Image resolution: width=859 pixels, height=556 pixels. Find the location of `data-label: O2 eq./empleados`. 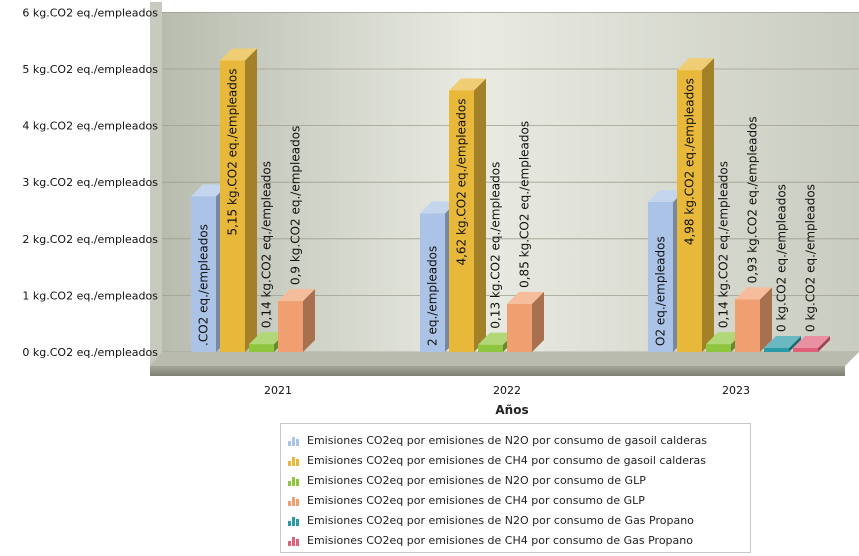

data-label: O2 eq./empleados is located at coordinates (661, 291).